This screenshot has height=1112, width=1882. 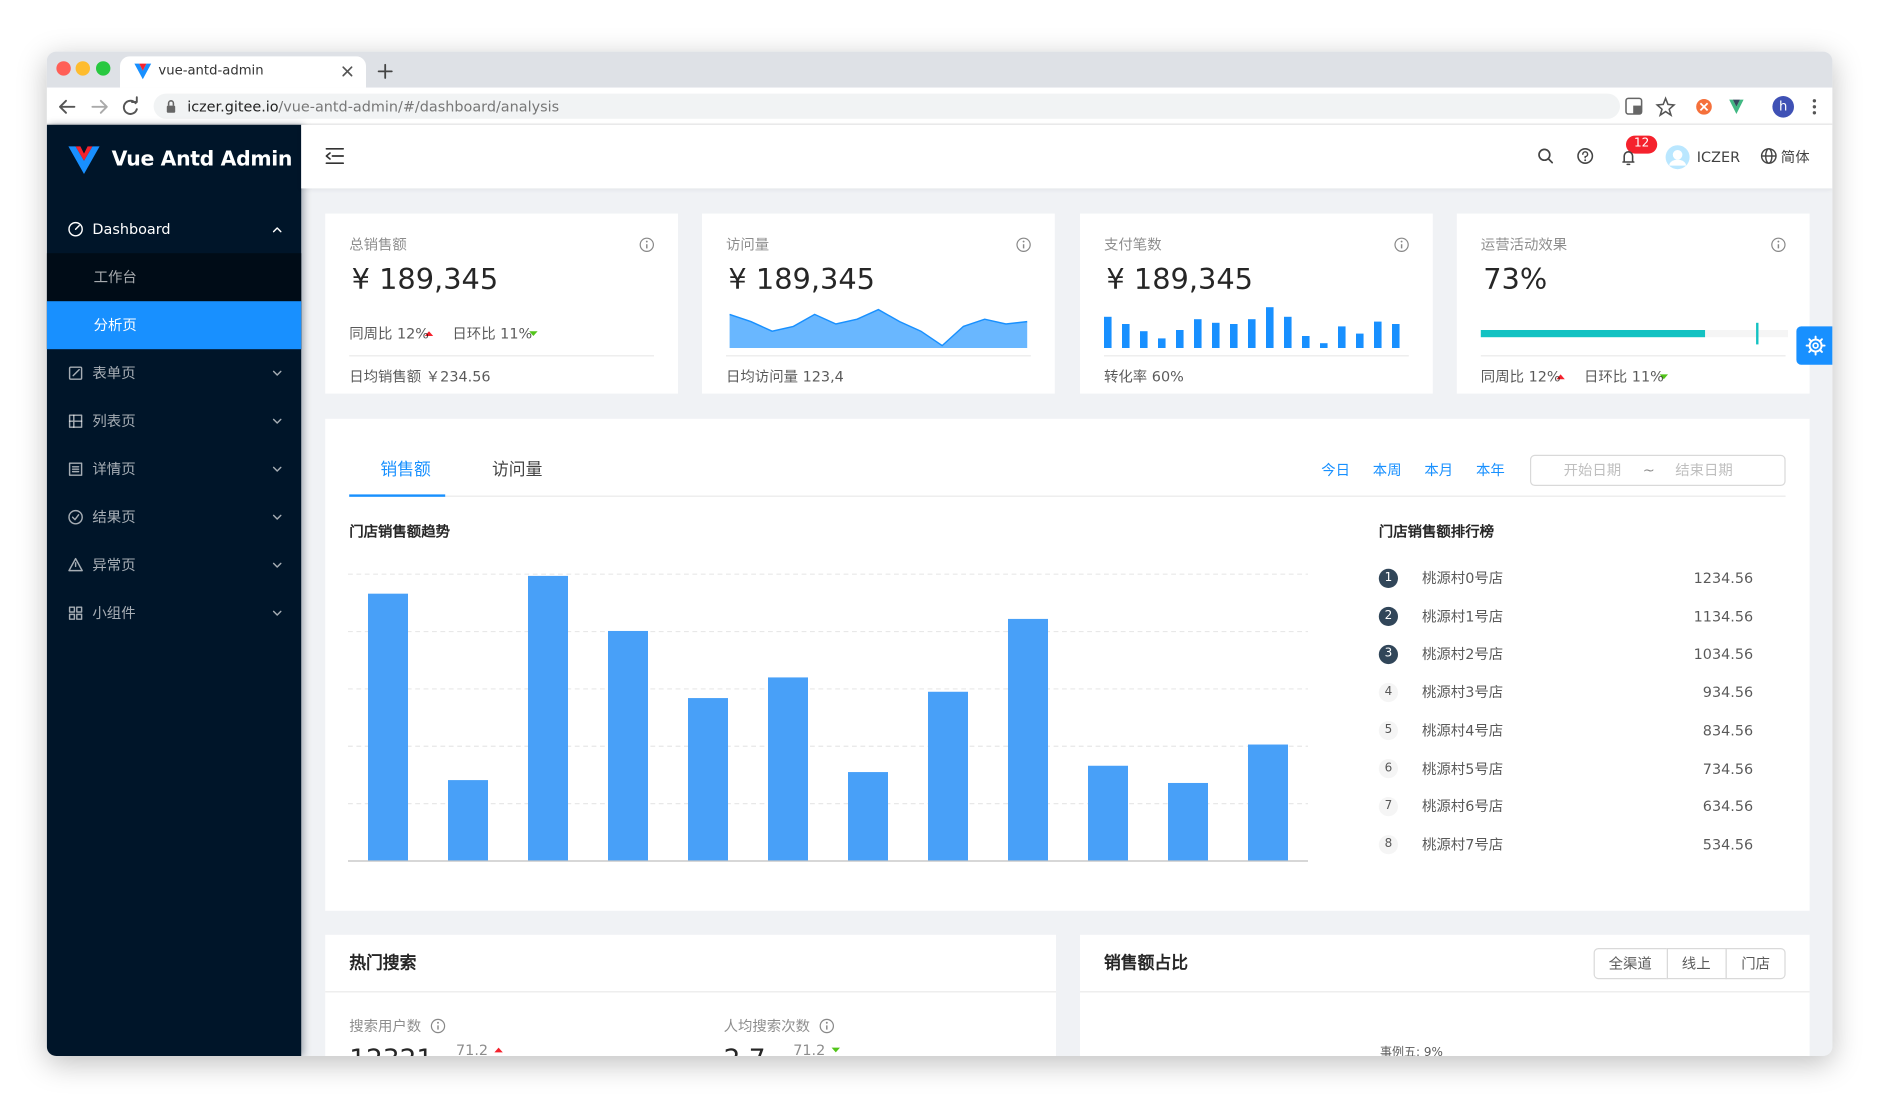 What do you see at coordinates (115, 277) in the screenshot?
I see `submenu-item: 工作台` at bounding box center [115, 277].